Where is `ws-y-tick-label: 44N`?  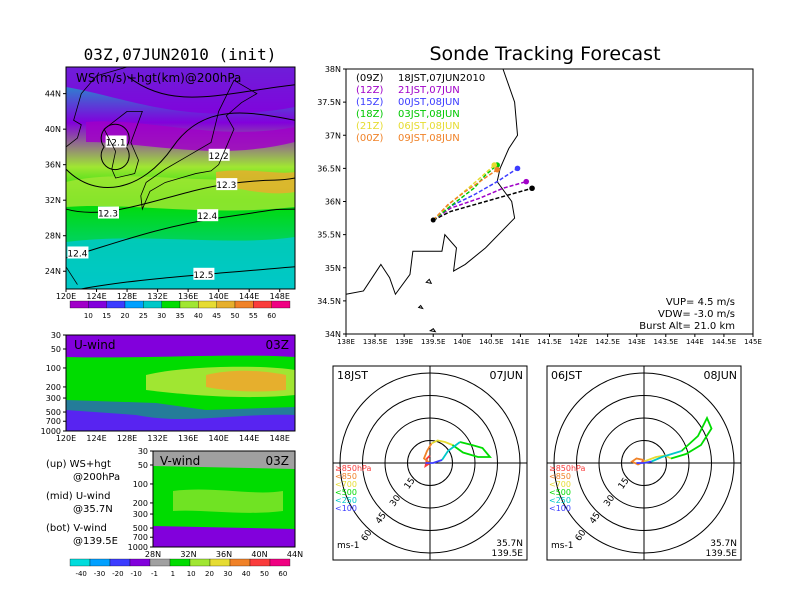
ws-y-tick-label: 44N is located at coordinates (53, 94).